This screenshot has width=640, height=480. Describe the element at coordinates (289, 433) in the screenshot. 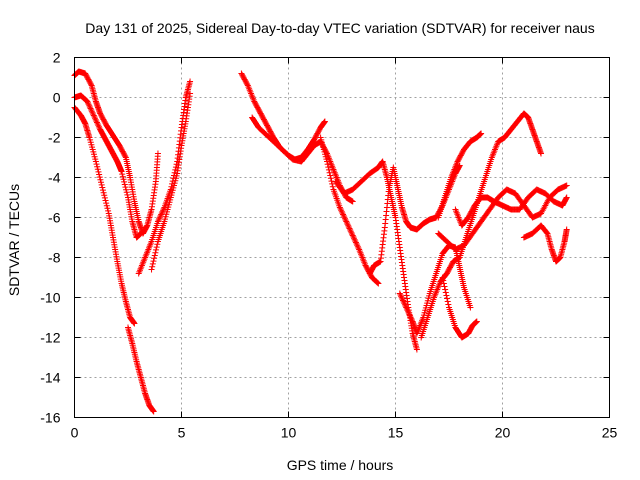

I see `x-tick-label: 10` at that location.